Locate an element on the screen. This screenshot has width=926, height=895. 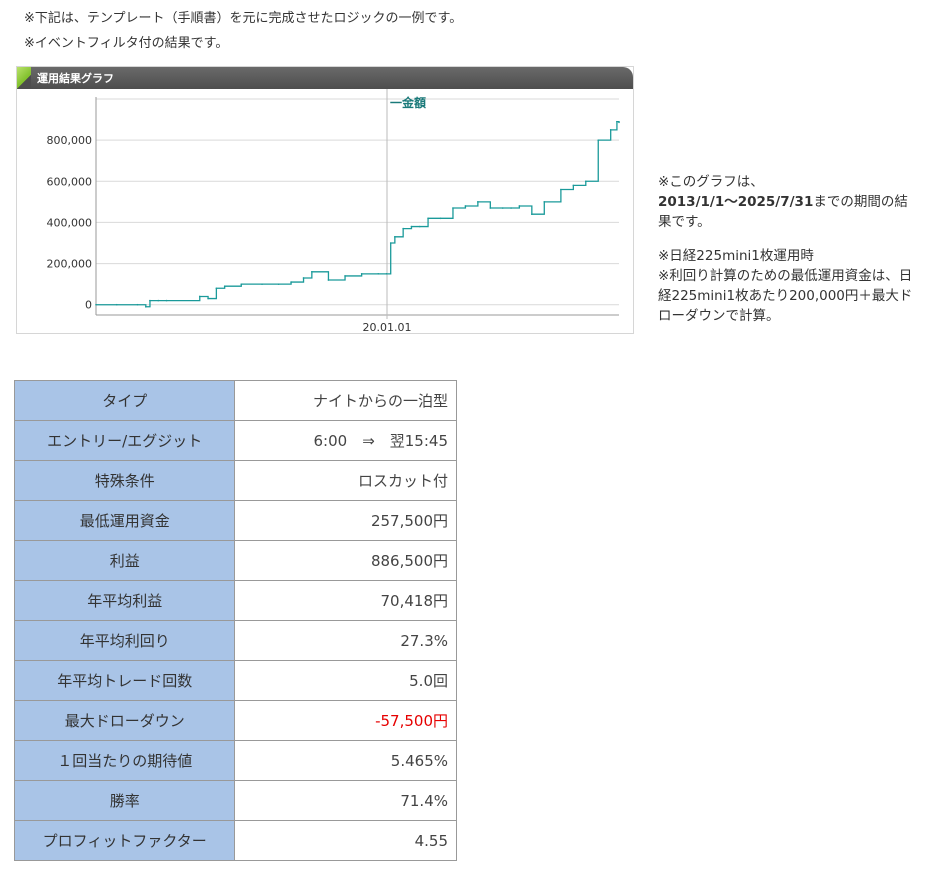
row-value: -57,500円 is located at coordinates (345, 720).